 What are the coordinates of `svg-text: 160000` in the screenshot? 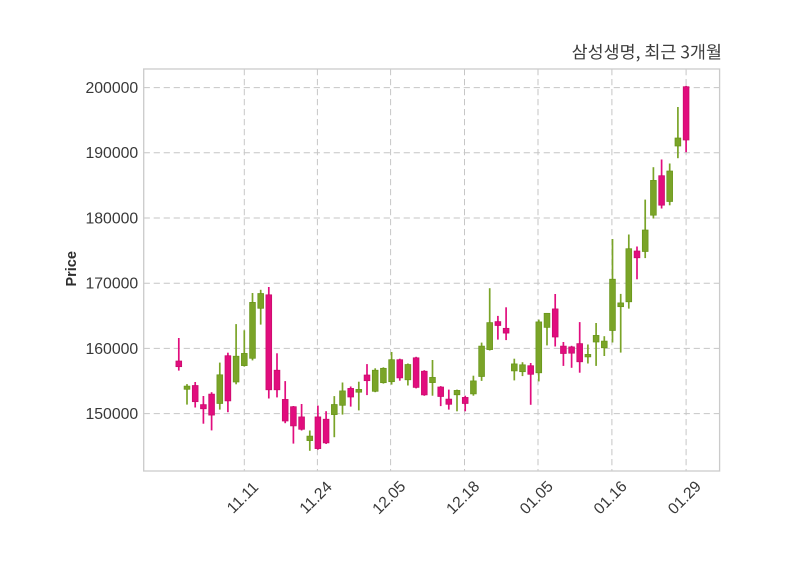 It's located at (111, 349).